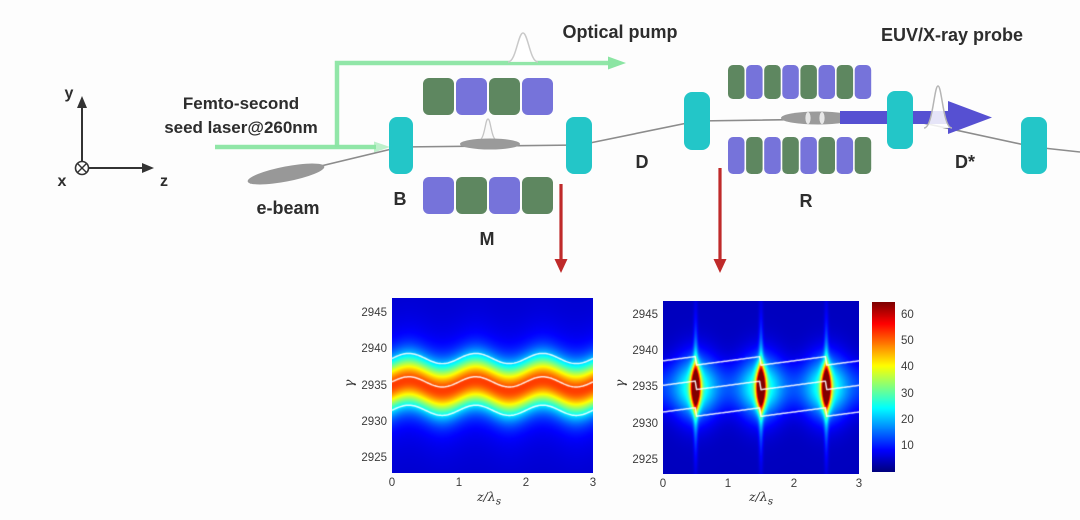  I want to click on microbunched-ebeam-ellipse, so click(818, 118).